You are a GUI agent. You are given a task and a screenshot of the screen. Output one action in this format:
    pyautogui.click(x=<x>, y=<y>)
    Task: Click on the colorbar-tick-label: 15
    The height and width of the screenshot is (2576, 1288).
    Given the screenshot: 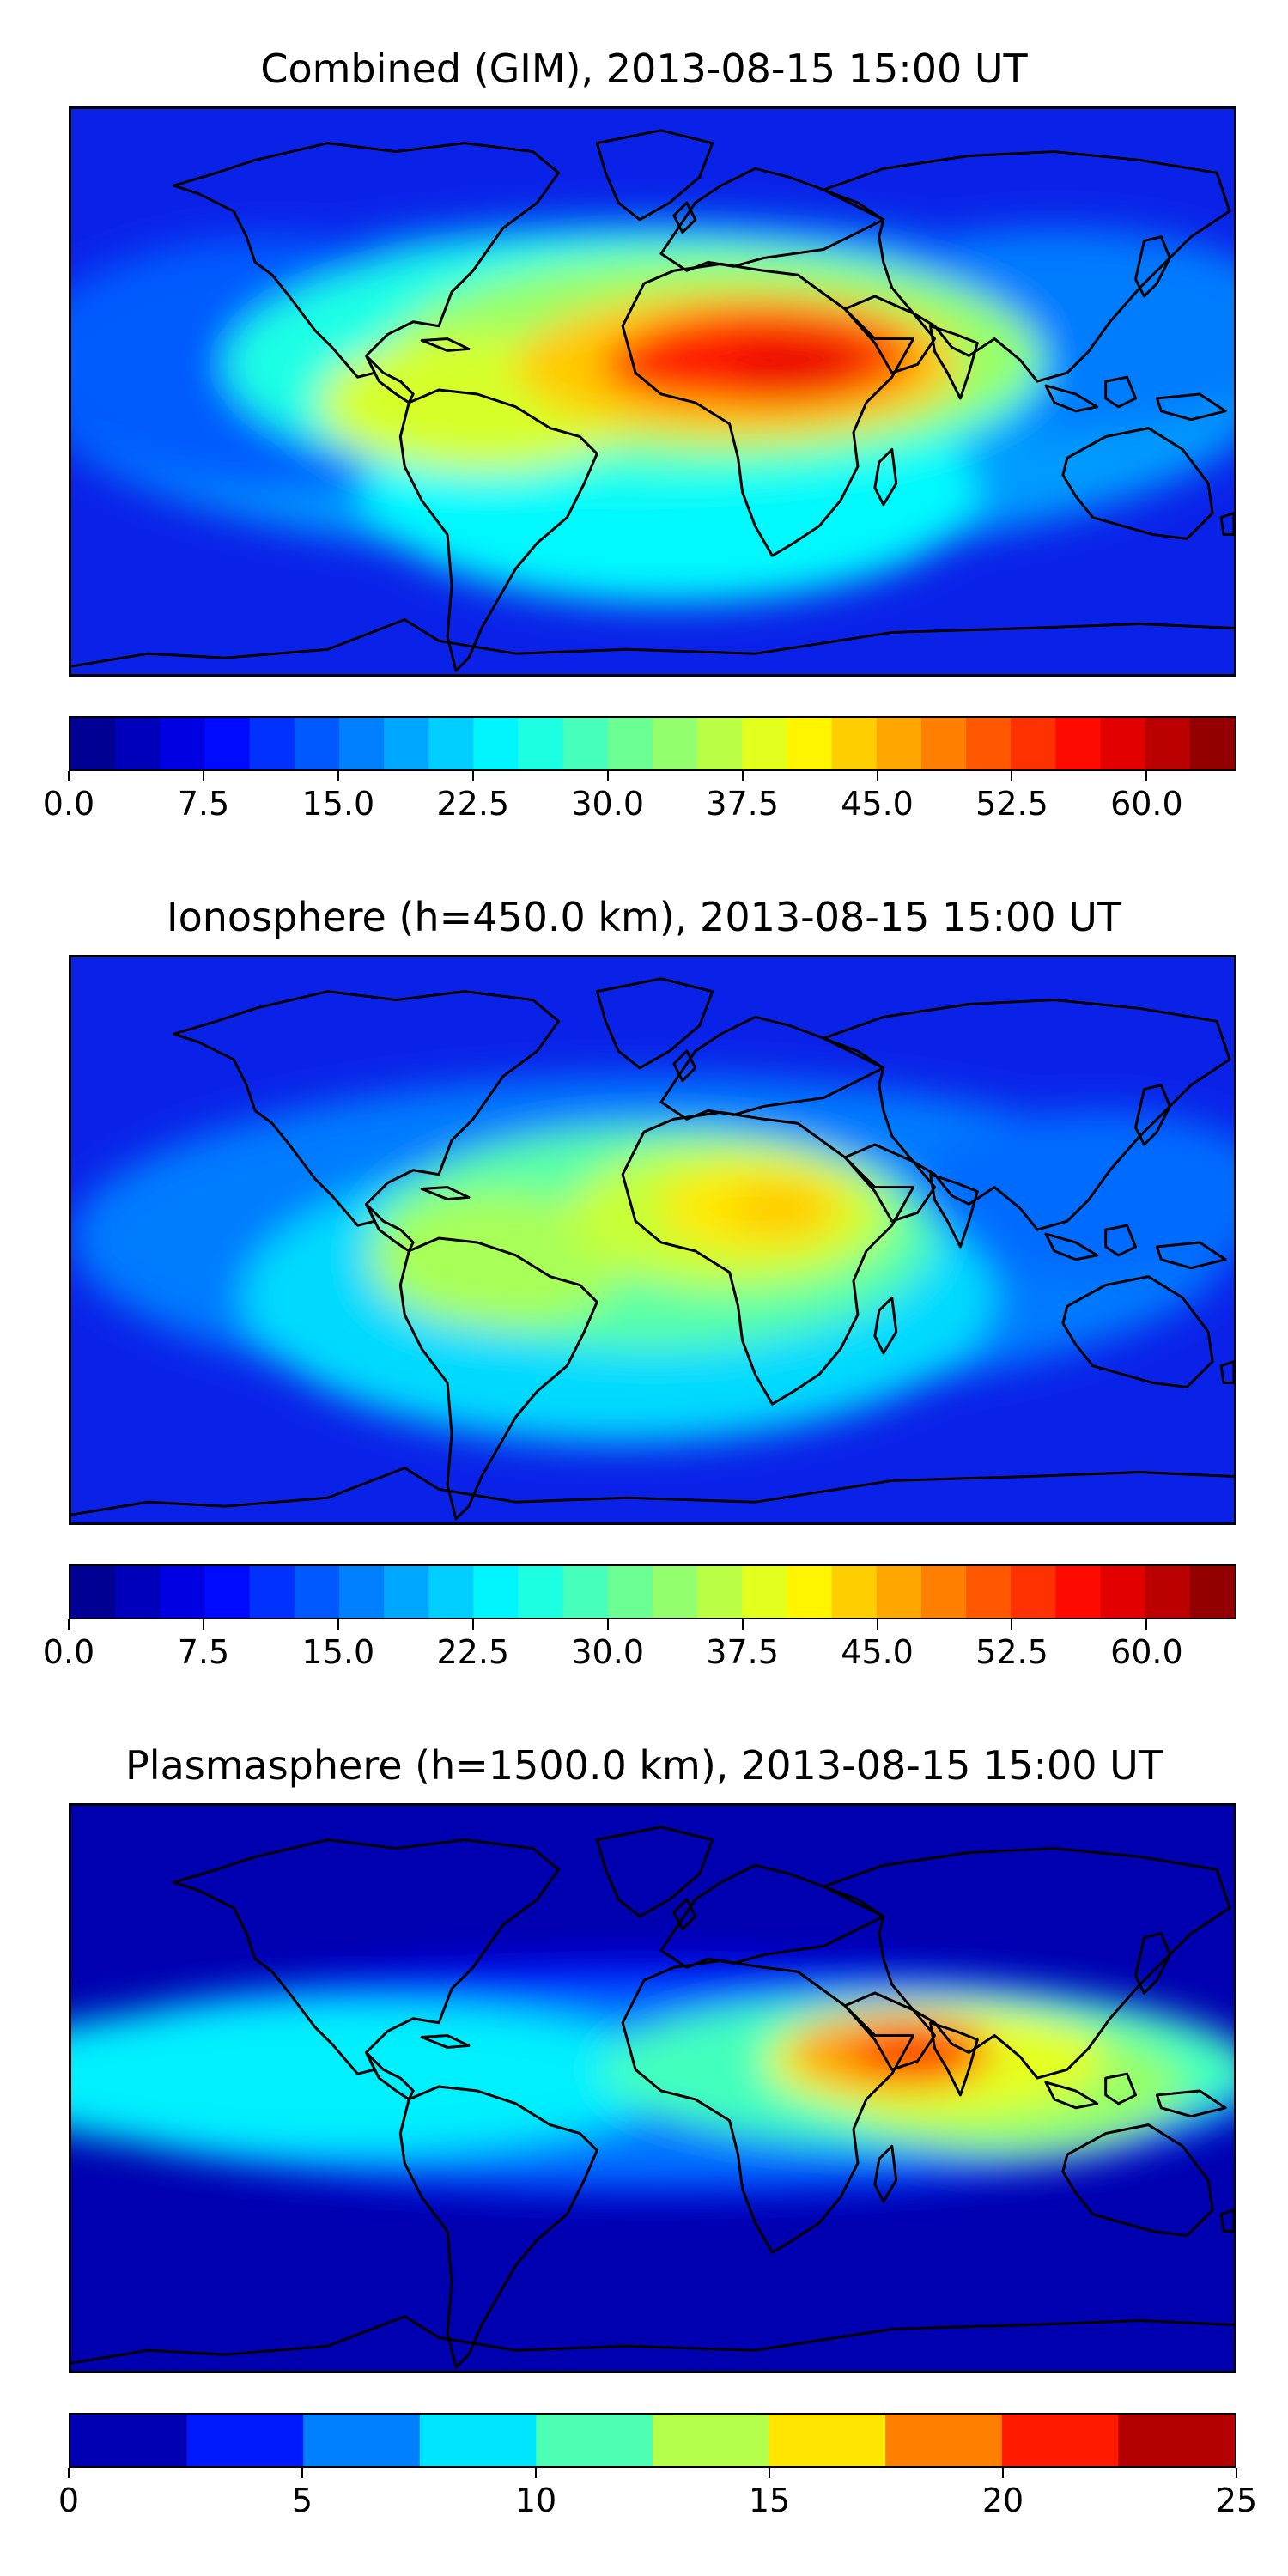 What is the action you would take?
    pyautogui.click(x=770, y=2500)
    